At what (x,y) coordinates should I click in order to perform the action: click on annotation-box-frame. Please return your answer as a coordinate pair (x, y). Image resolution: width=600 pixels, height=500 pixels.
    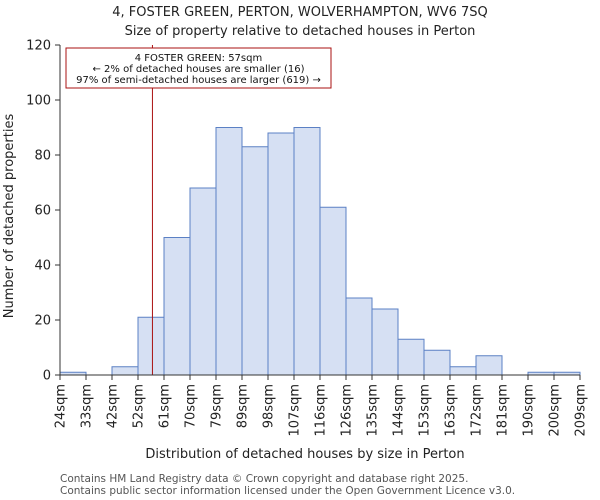
    Looking at the image, I should click on (198, 68).